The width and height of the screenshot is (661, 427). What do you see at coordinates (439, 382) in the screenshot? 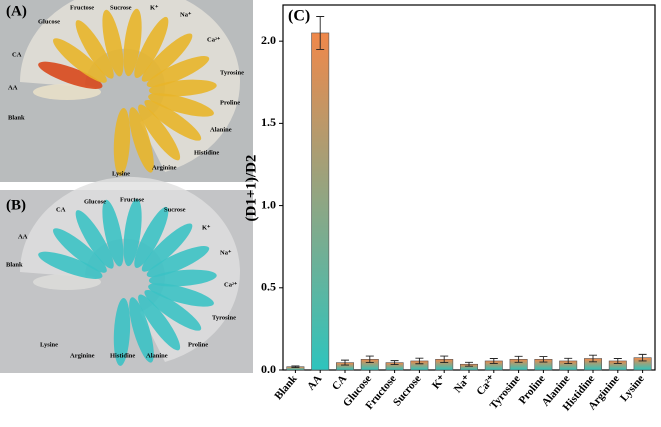
I see `x-tick-label: K⁺` at bounding box center [439, 382].